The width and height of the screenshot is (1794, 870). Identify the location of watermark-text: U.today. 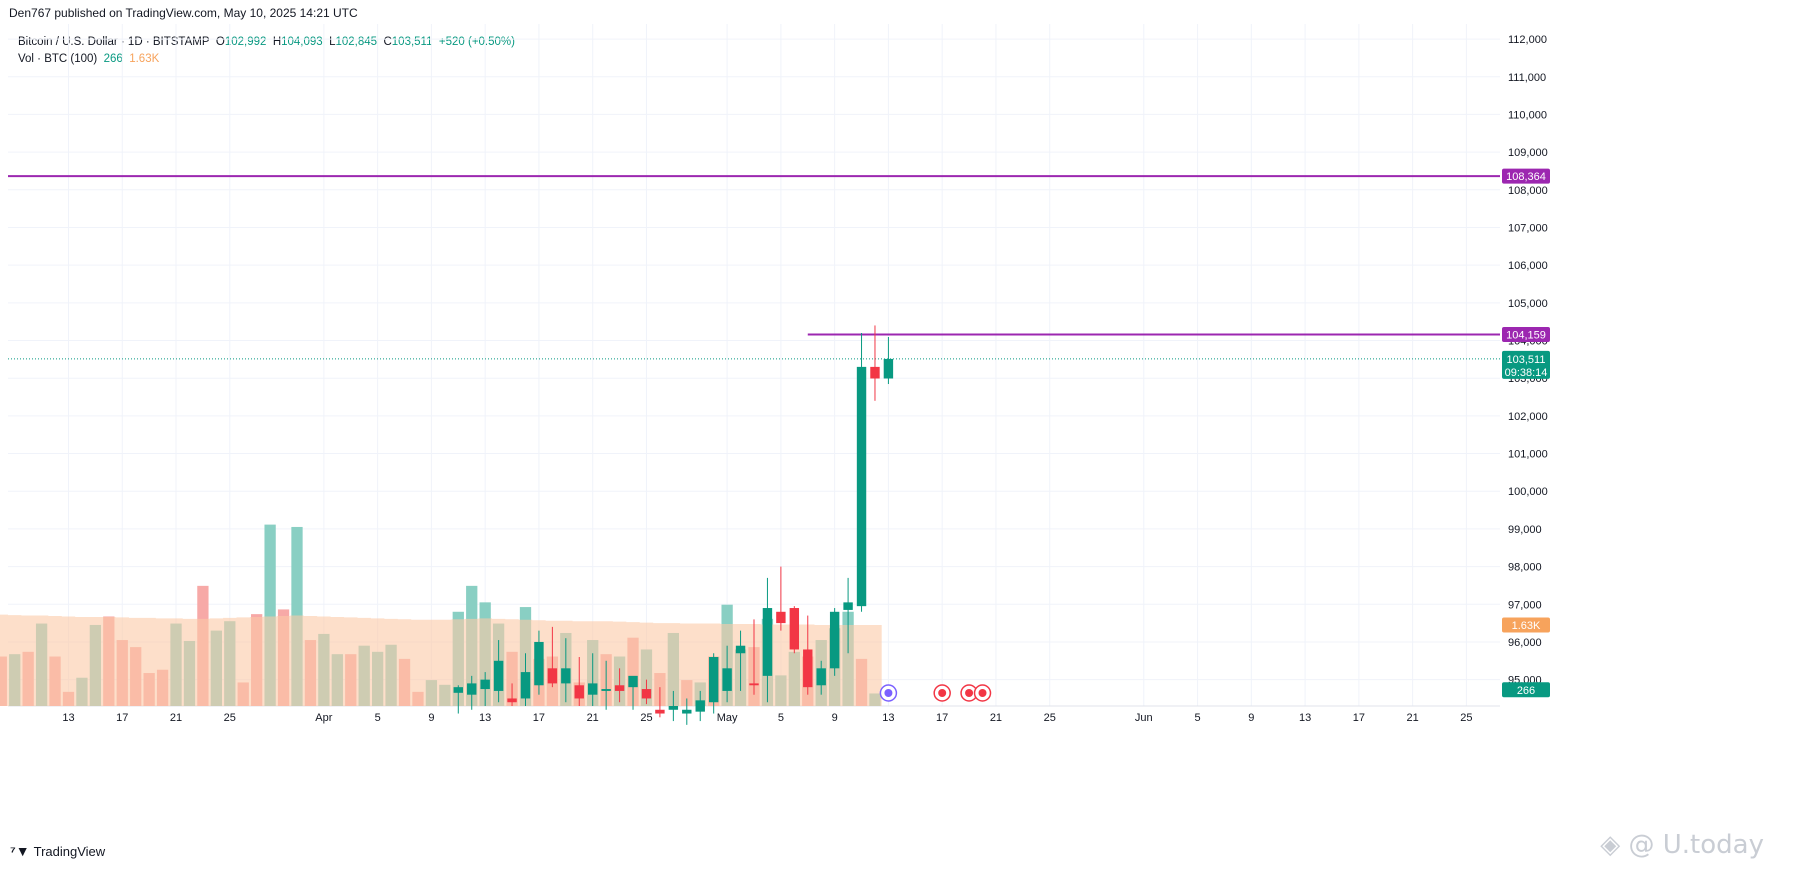
(1713, 845).